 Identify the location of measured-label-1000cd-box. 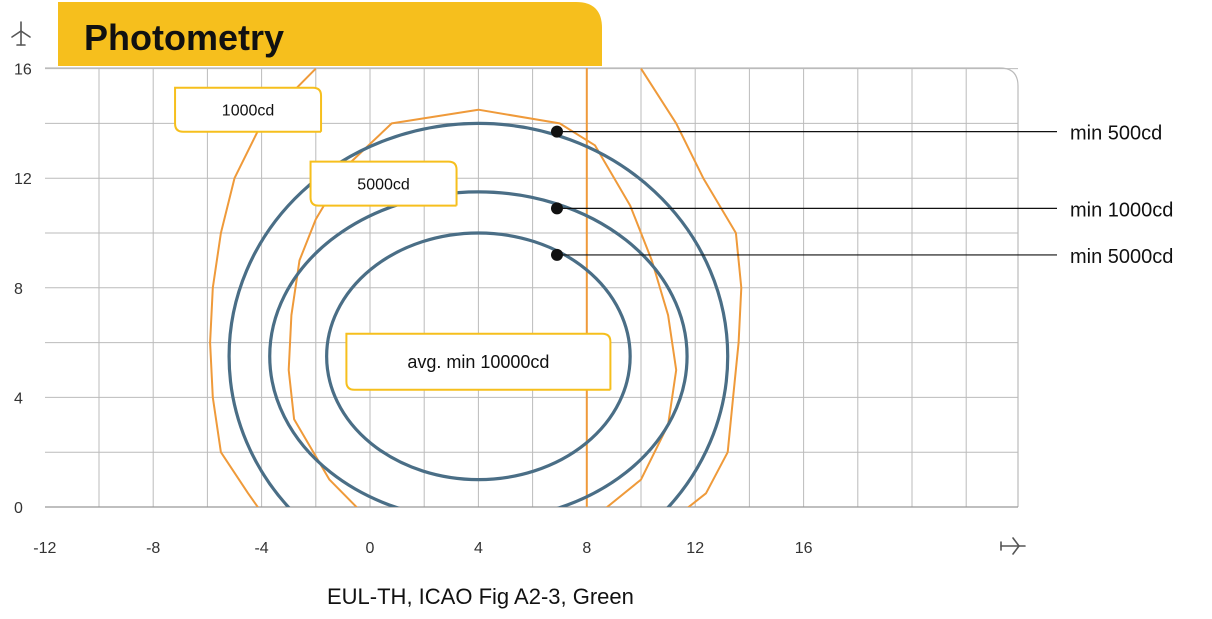
(248, 109).